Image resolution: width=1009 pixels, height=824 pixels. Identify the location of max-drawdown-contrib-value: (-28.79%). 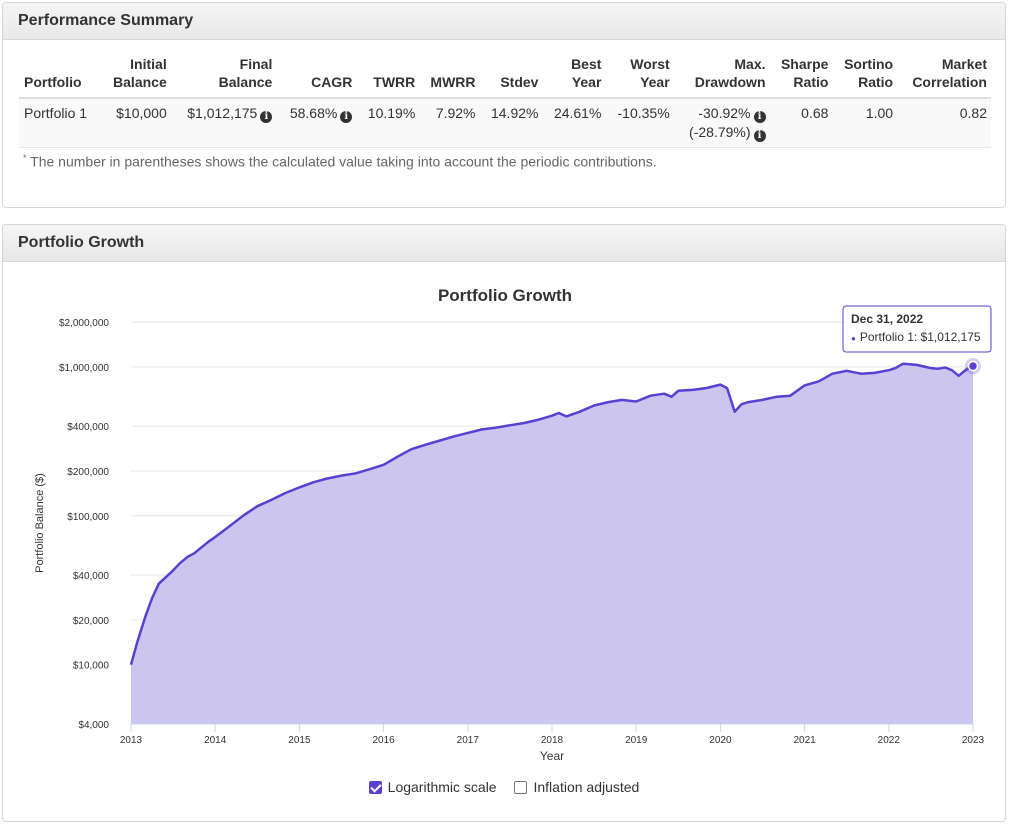
(720, 132).